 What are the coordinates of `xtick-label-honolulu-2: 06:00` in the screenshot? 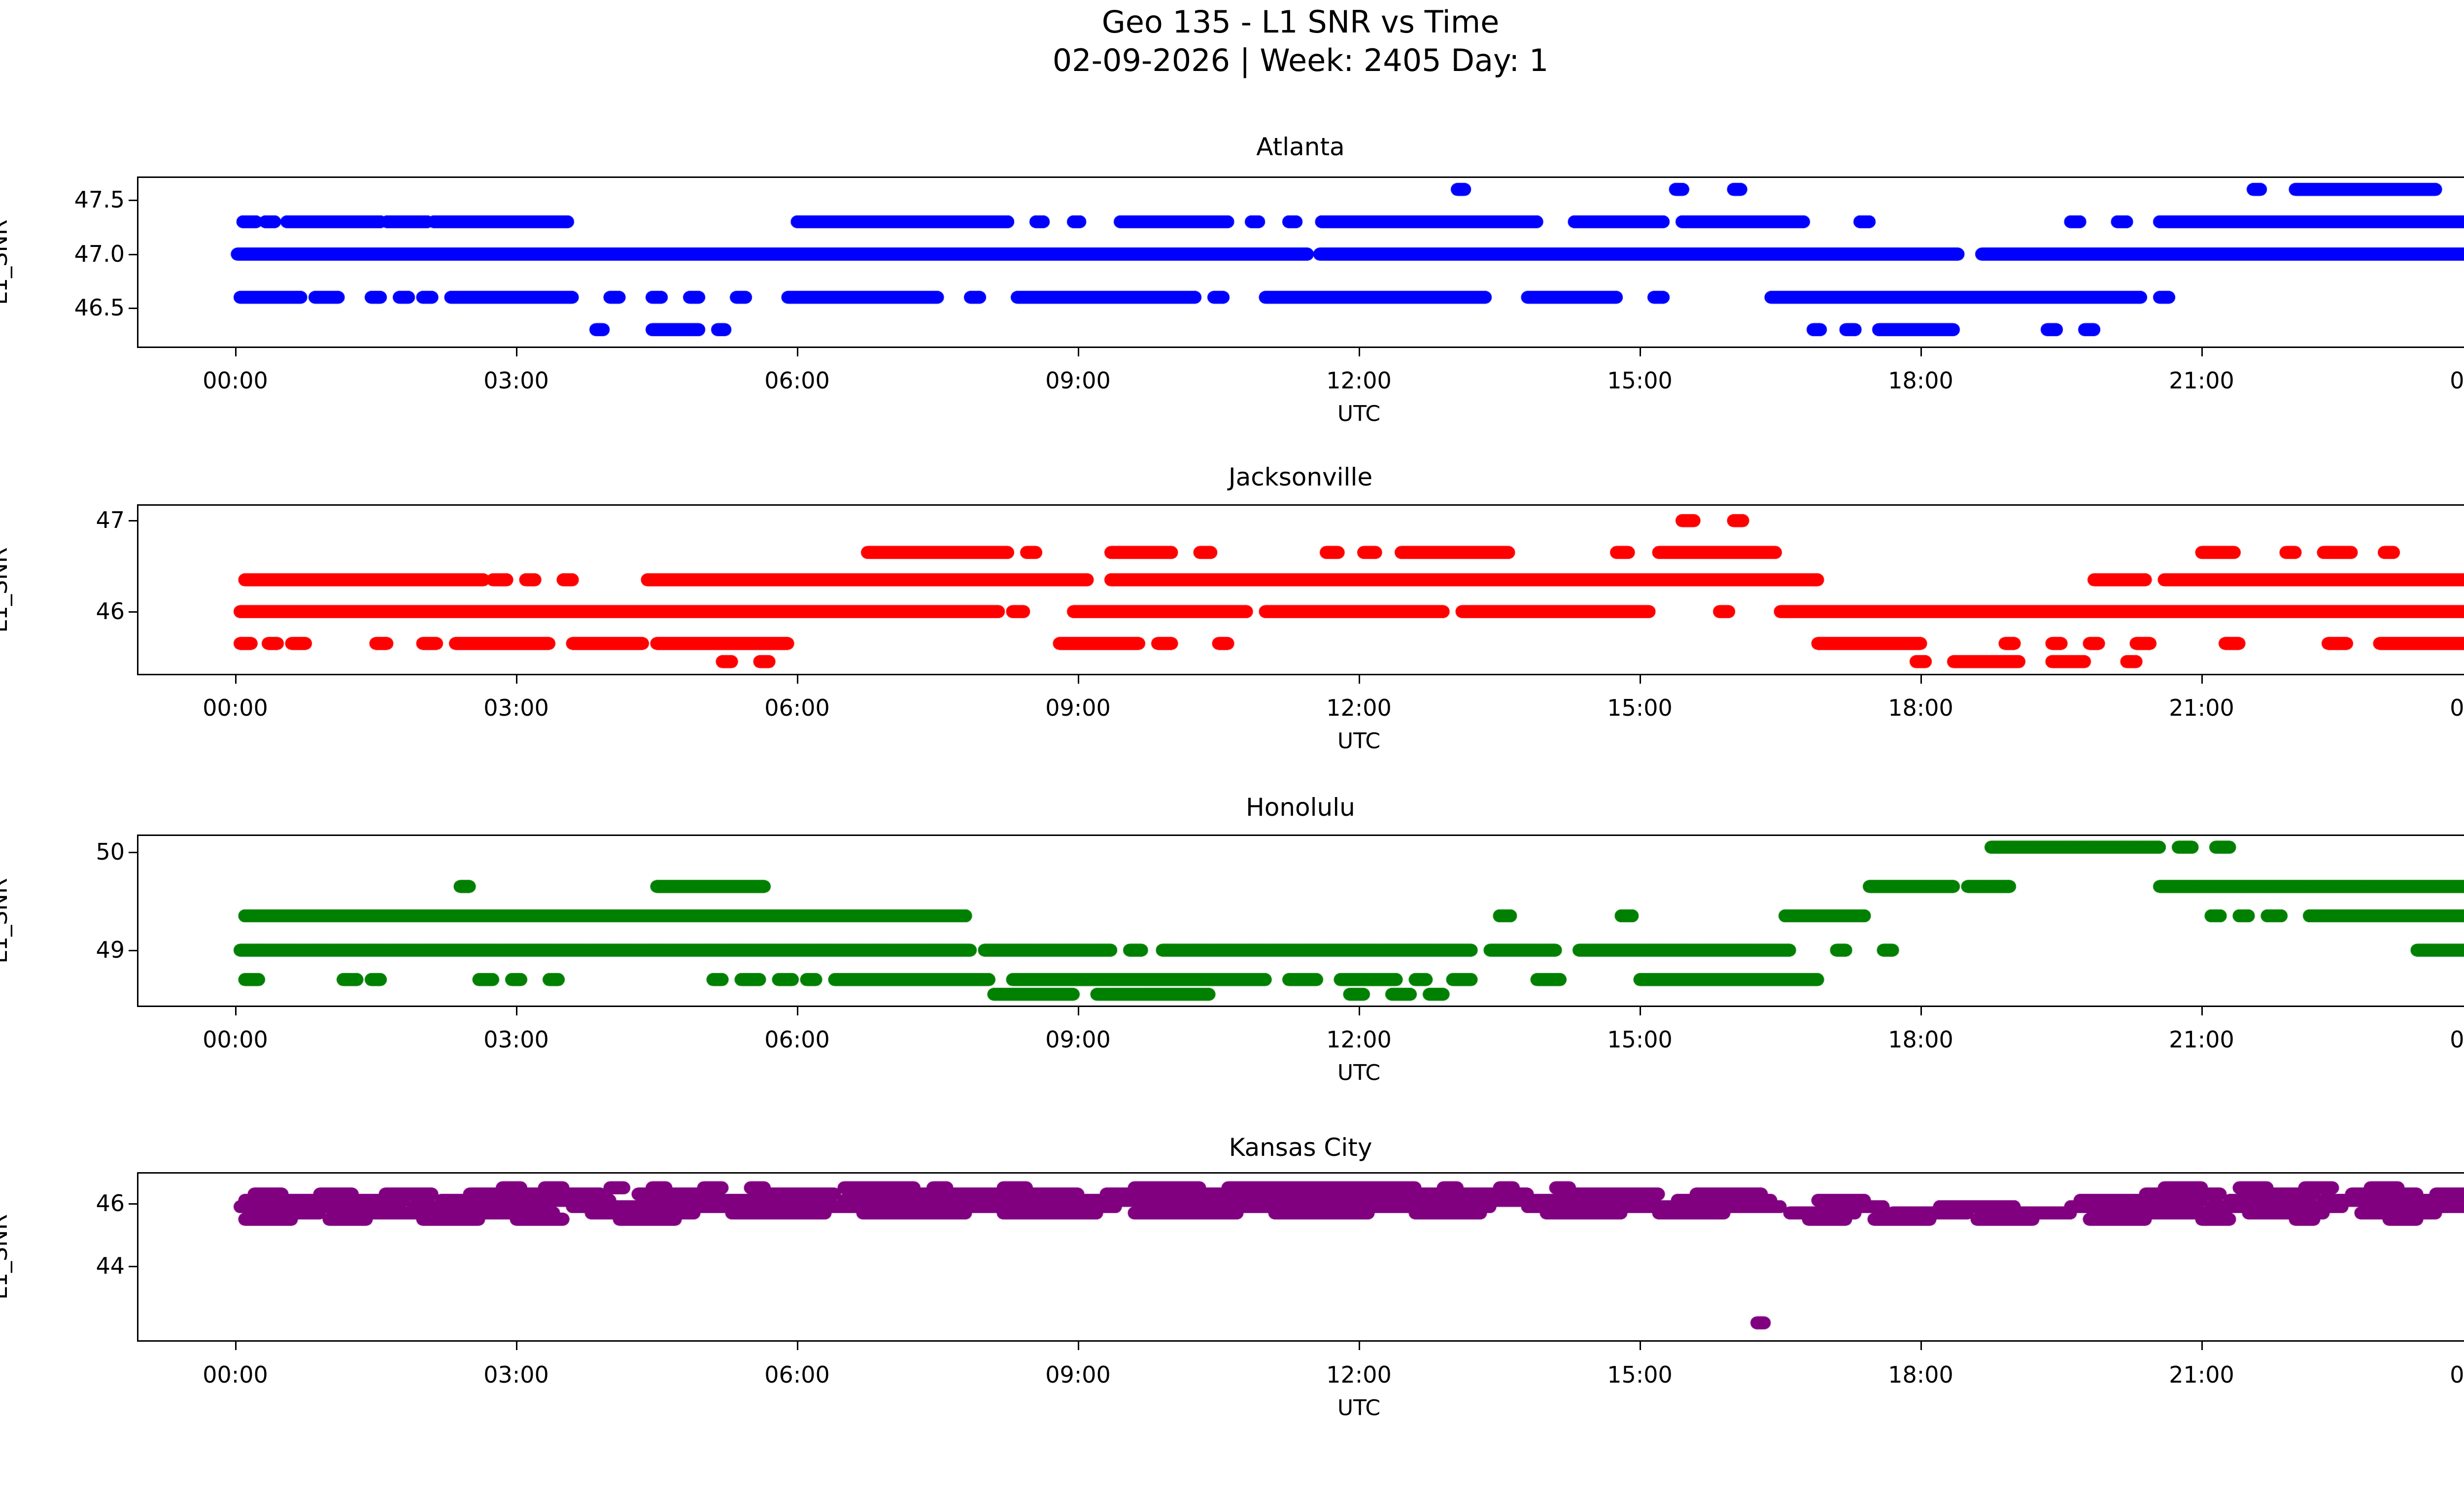 It's located at (797, 1039).